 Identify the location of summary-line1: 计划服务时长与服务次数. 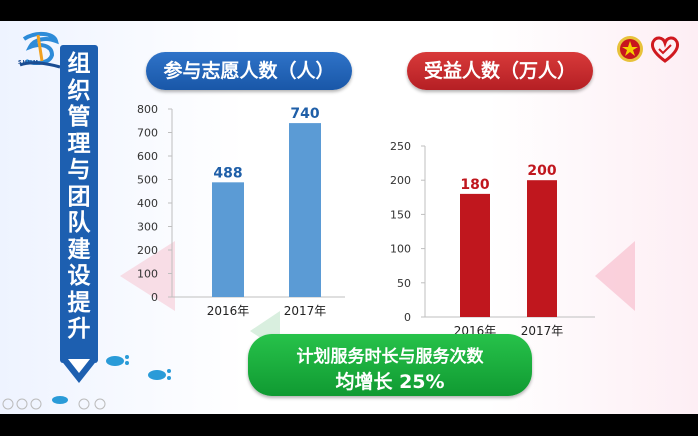
(390, 357).